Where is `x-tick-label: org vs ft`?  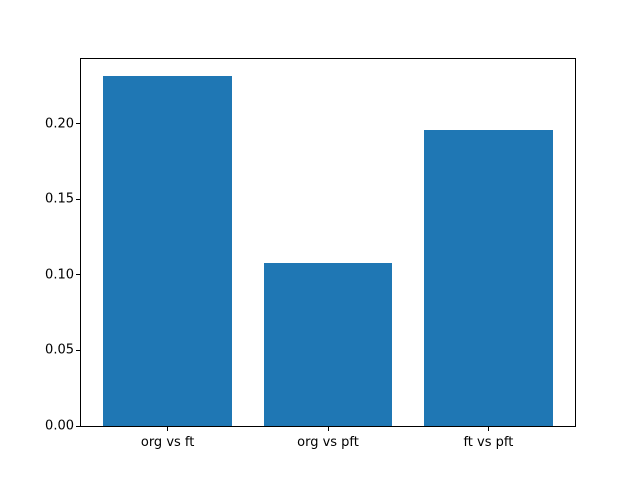
x-tick-label: org vs ft is located at coordinates (167, 442).